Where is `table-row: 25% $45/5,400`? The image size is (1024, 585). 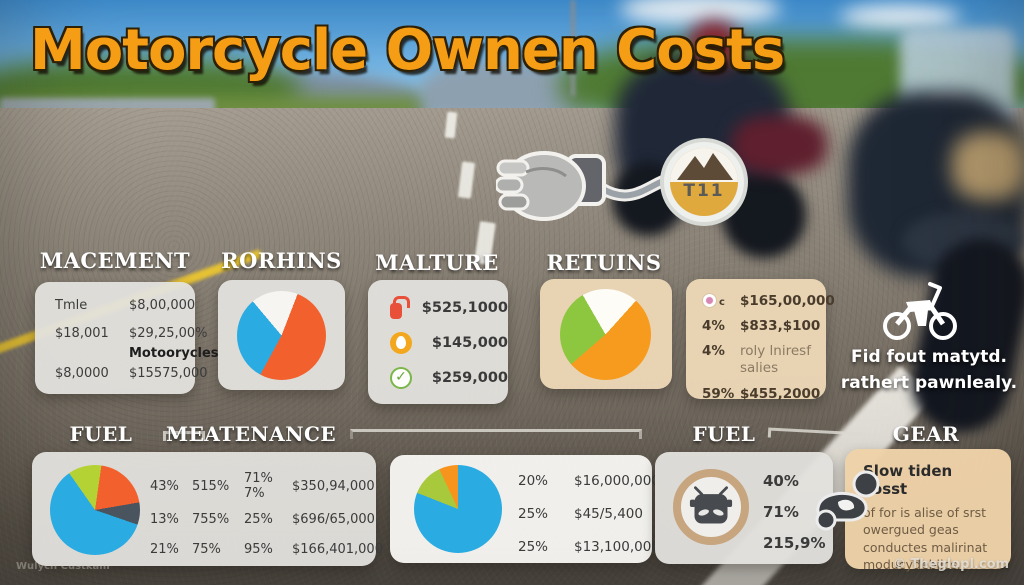 table-row: 25% $45/5,400 is located at coordinates (589, 514).